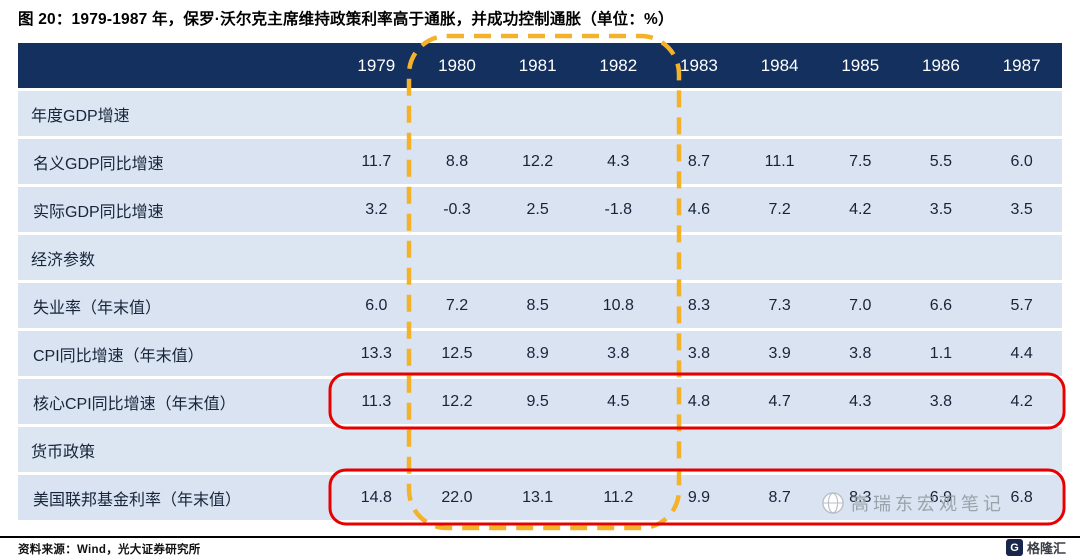 The height and width of the screenshot is (557, 1080). What do you see at coordinates (941, 65) in the screenshot?
I see `year-header: 1986` at bounding box center [941, 65].